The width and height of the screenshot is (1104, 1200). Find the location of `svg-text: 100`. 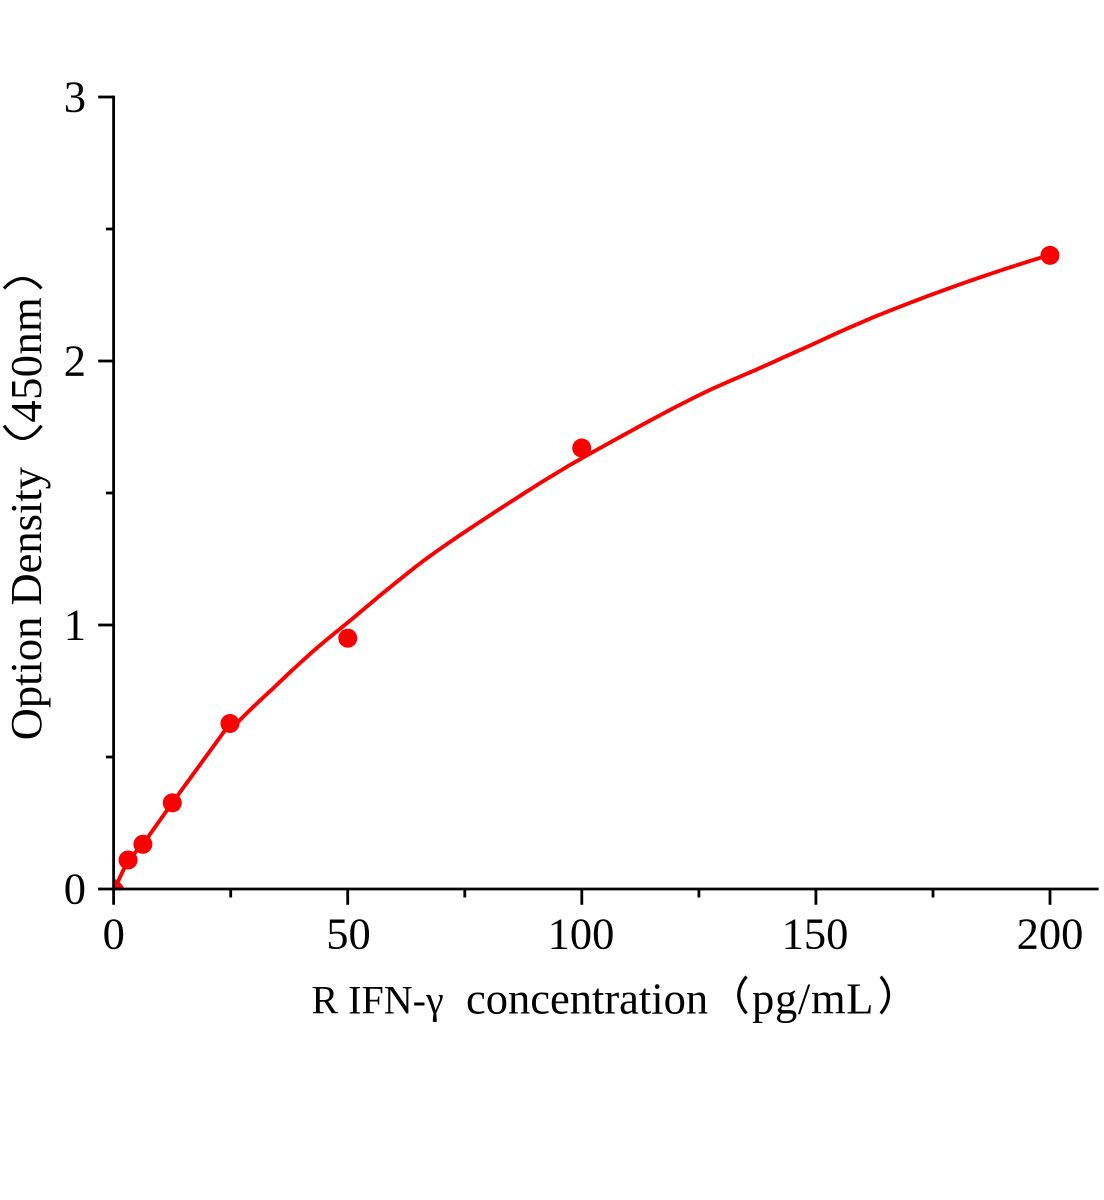

svg-text: 100 is located at coordinates (581, 934).